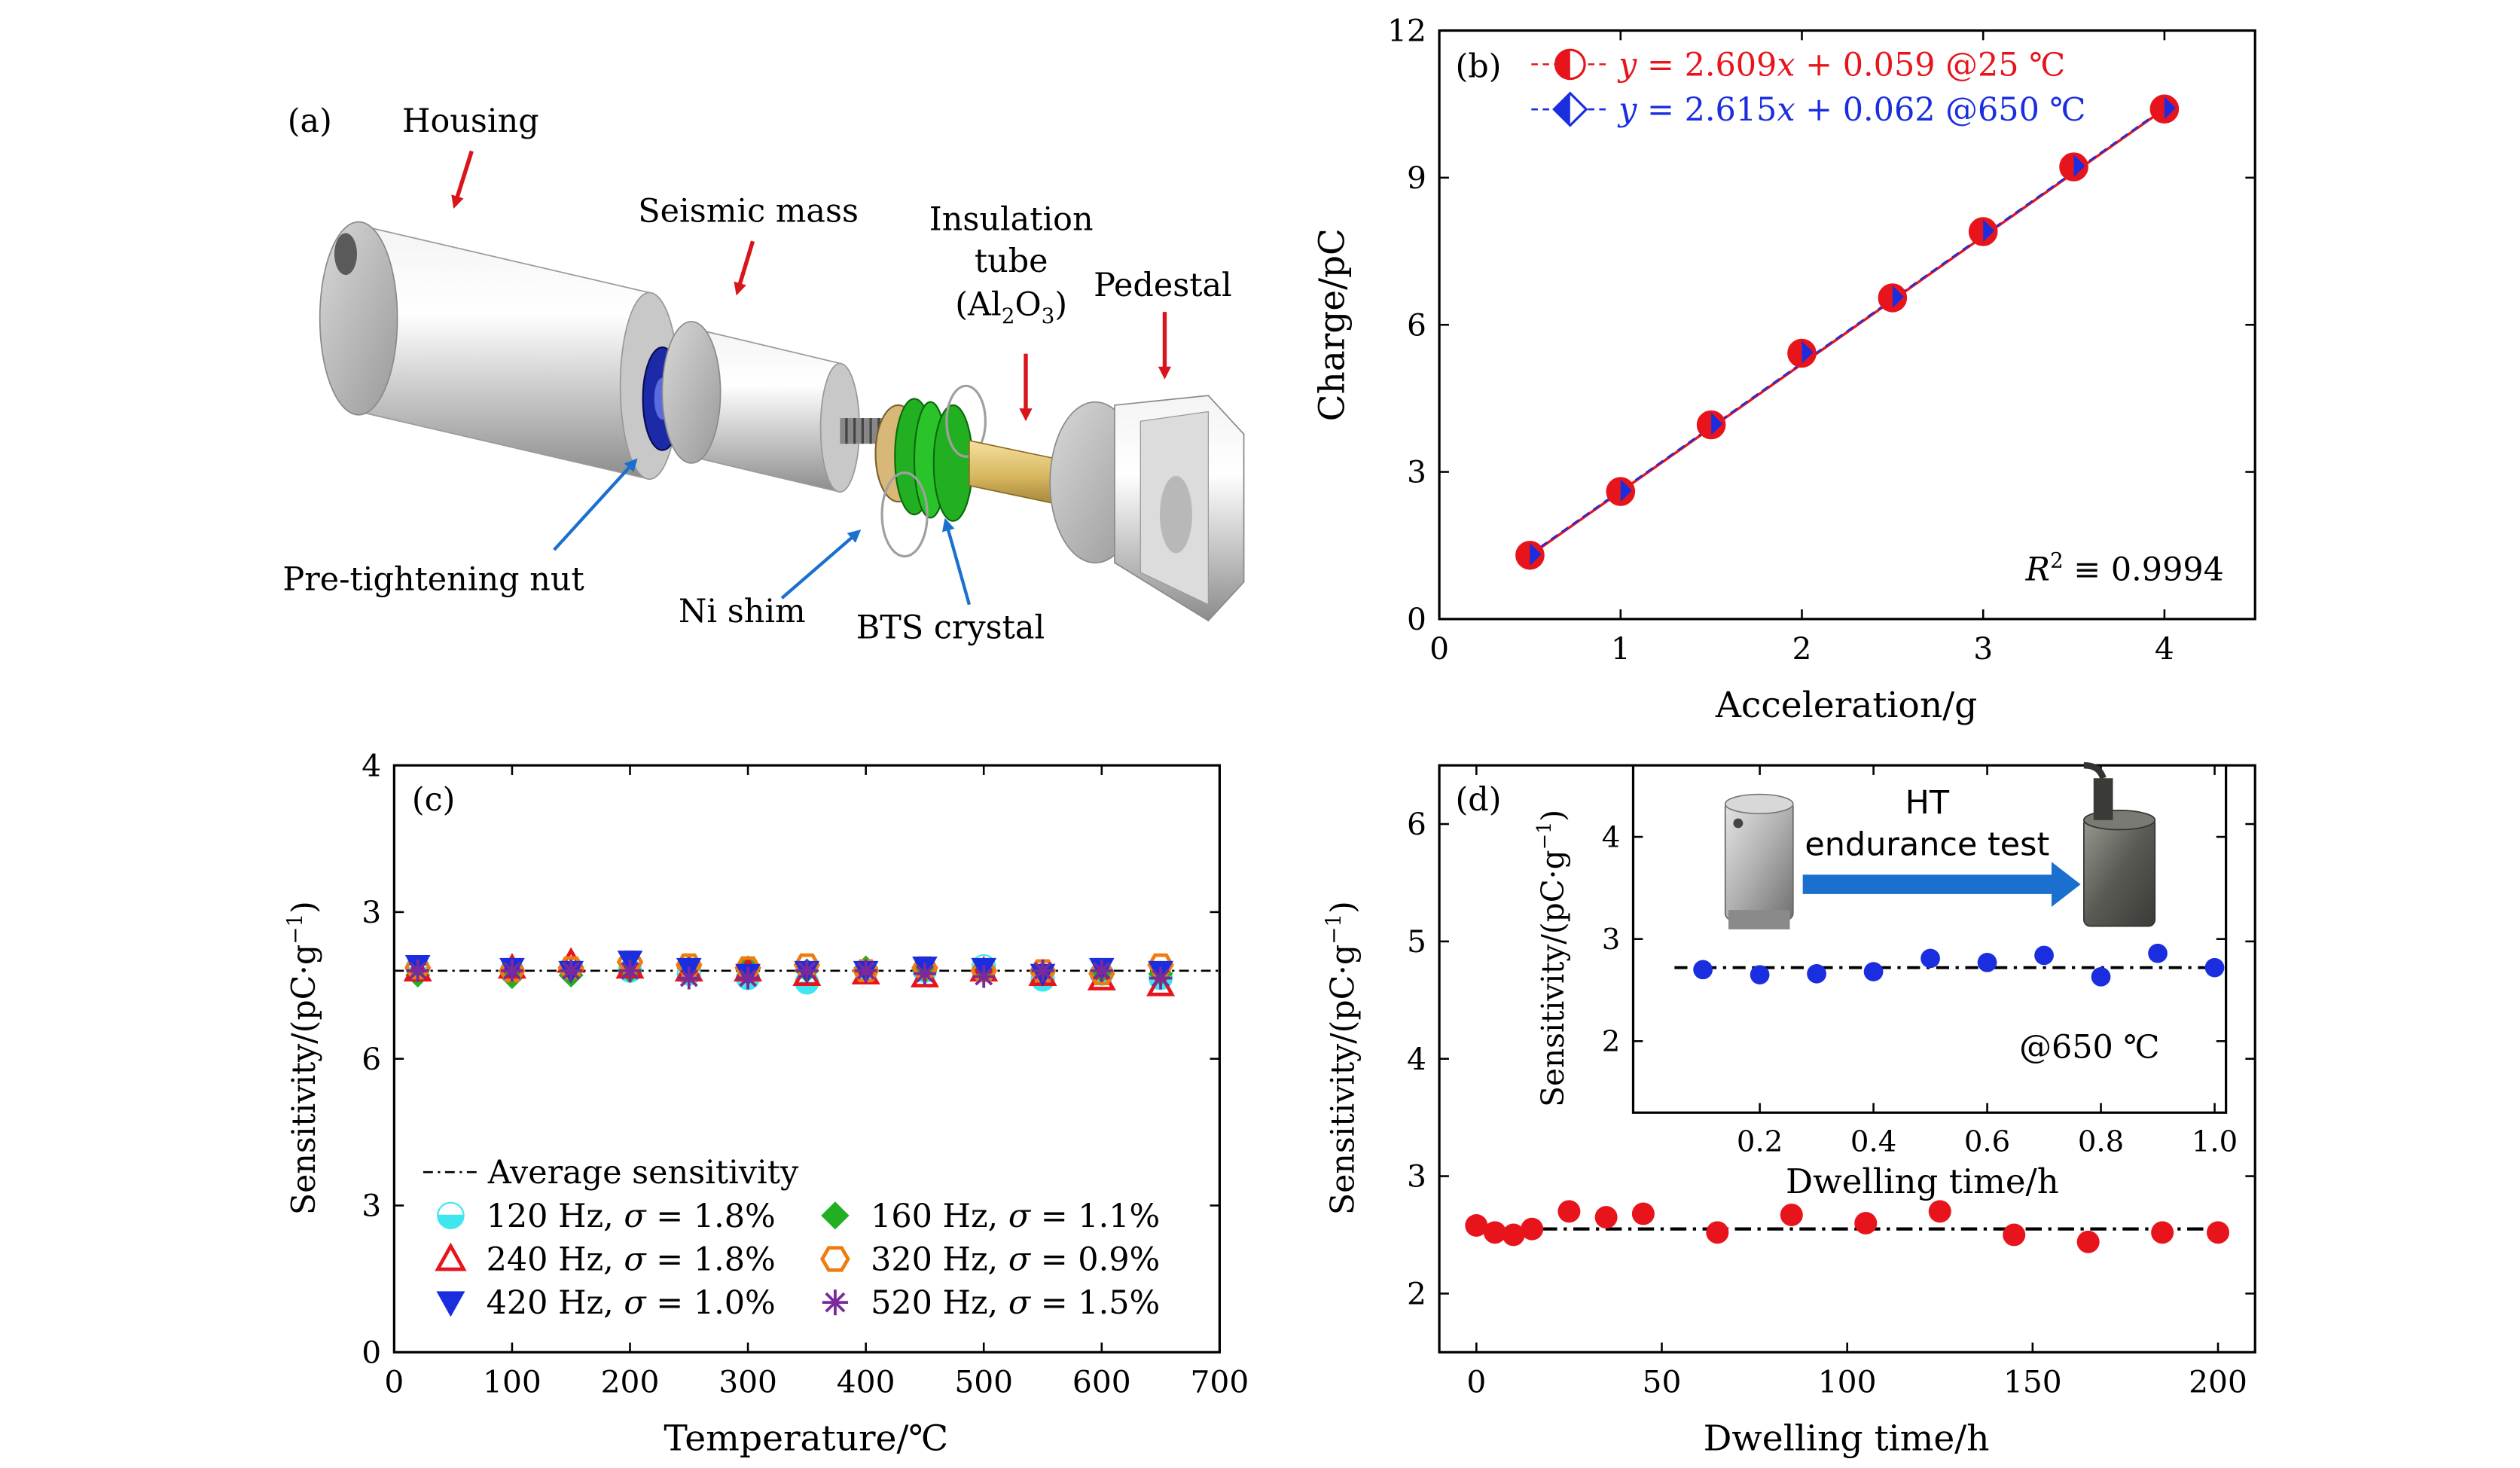  I want to click on inset-xlabel: Dwelling time/h, so click(1922, 1181).